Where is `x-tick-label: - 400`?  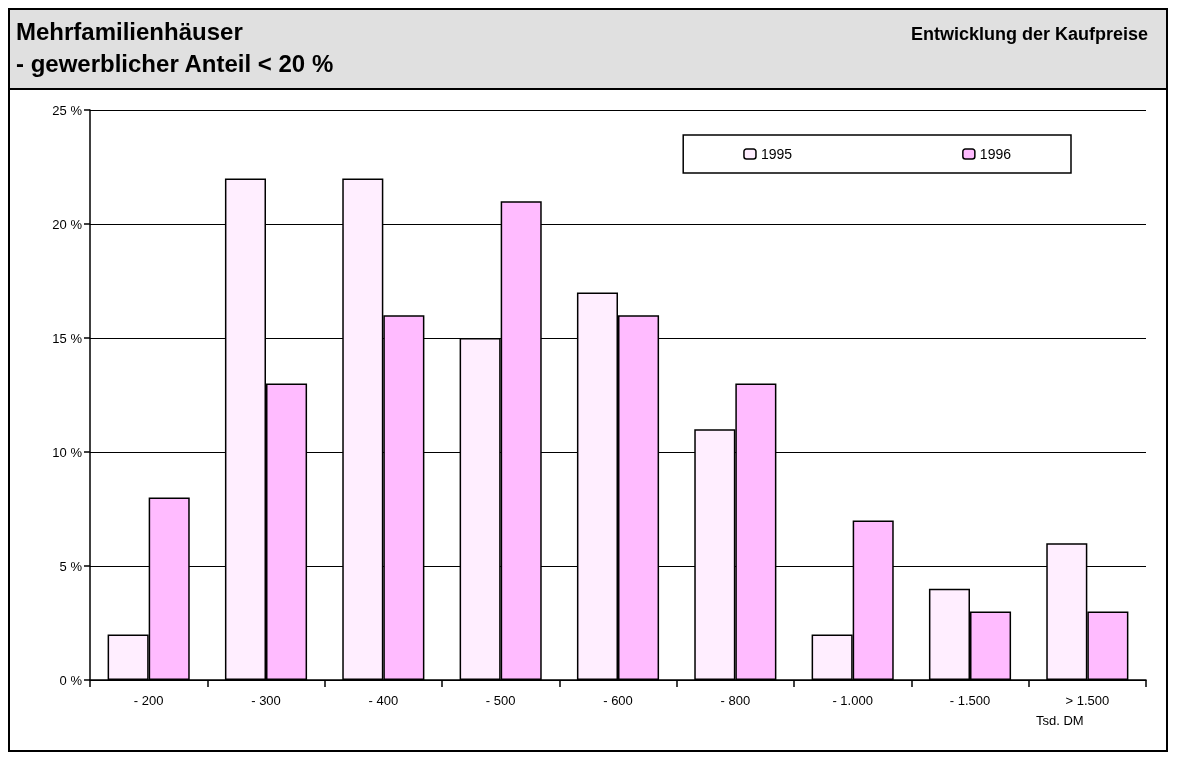 x-tick-label: - 400 is located at coordinates (383, 700).